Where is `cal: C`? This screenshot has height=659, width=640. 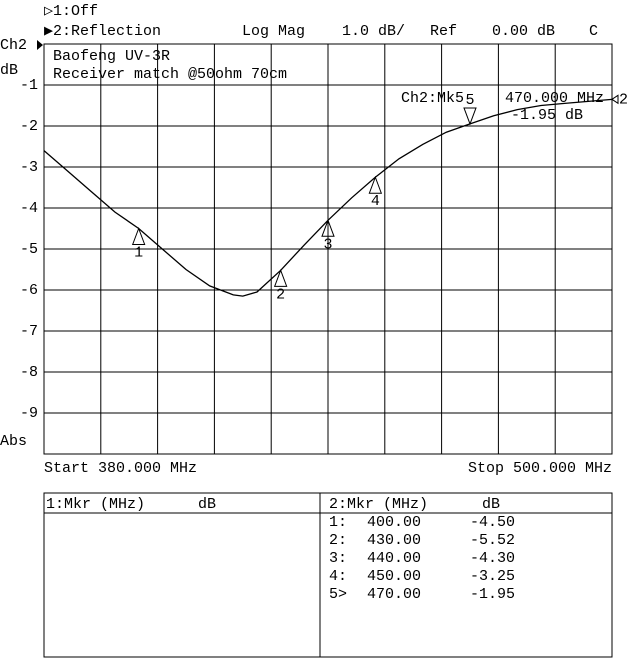 cal: C is located at coordinates (593, 31).